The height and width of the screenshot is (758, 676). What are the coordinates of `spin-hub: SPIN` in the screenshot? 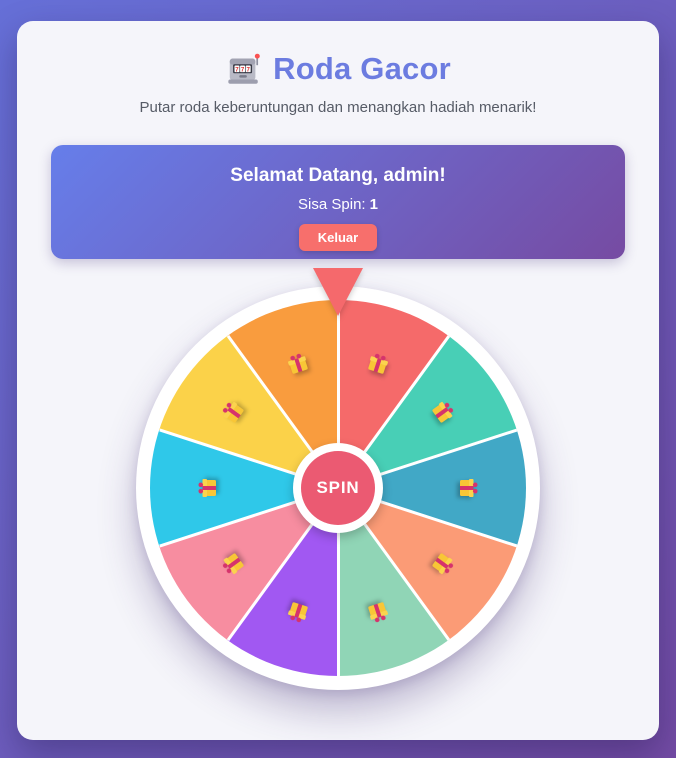 It's located at (338, 488).